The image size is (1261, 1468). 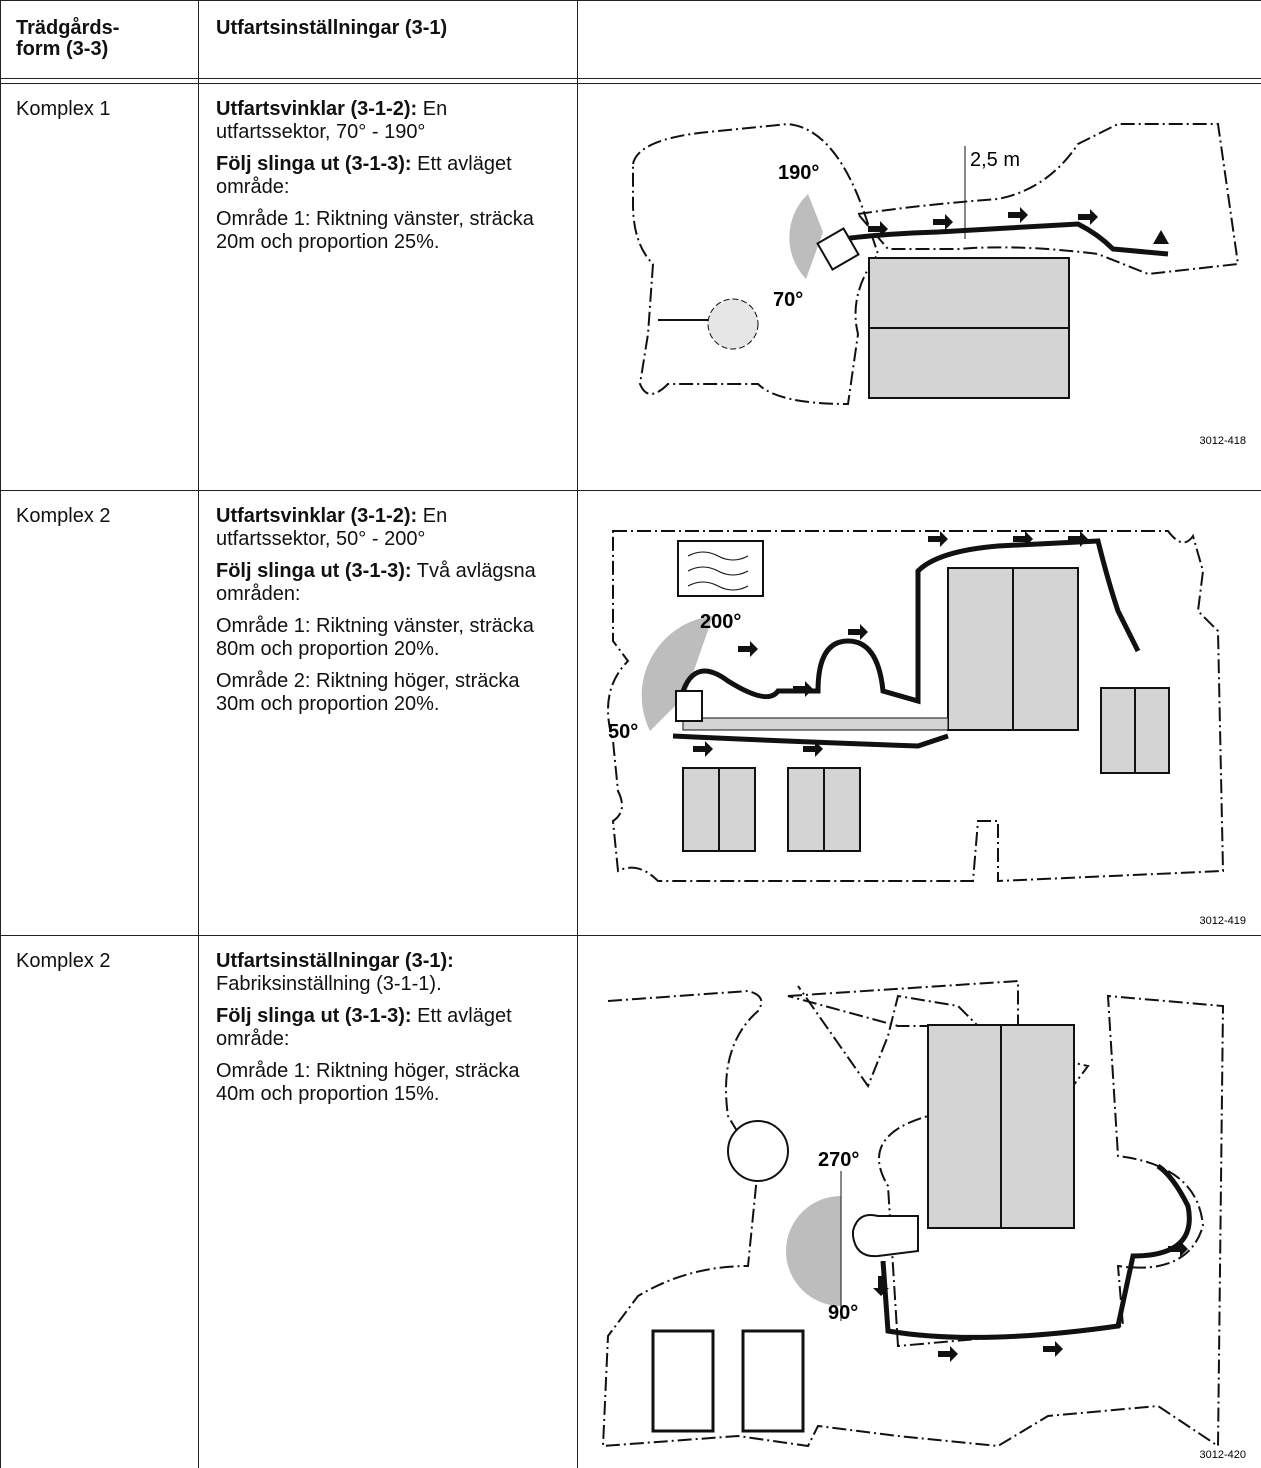 I want to click on angle-label: 90°, so click(x=843, y=1313).